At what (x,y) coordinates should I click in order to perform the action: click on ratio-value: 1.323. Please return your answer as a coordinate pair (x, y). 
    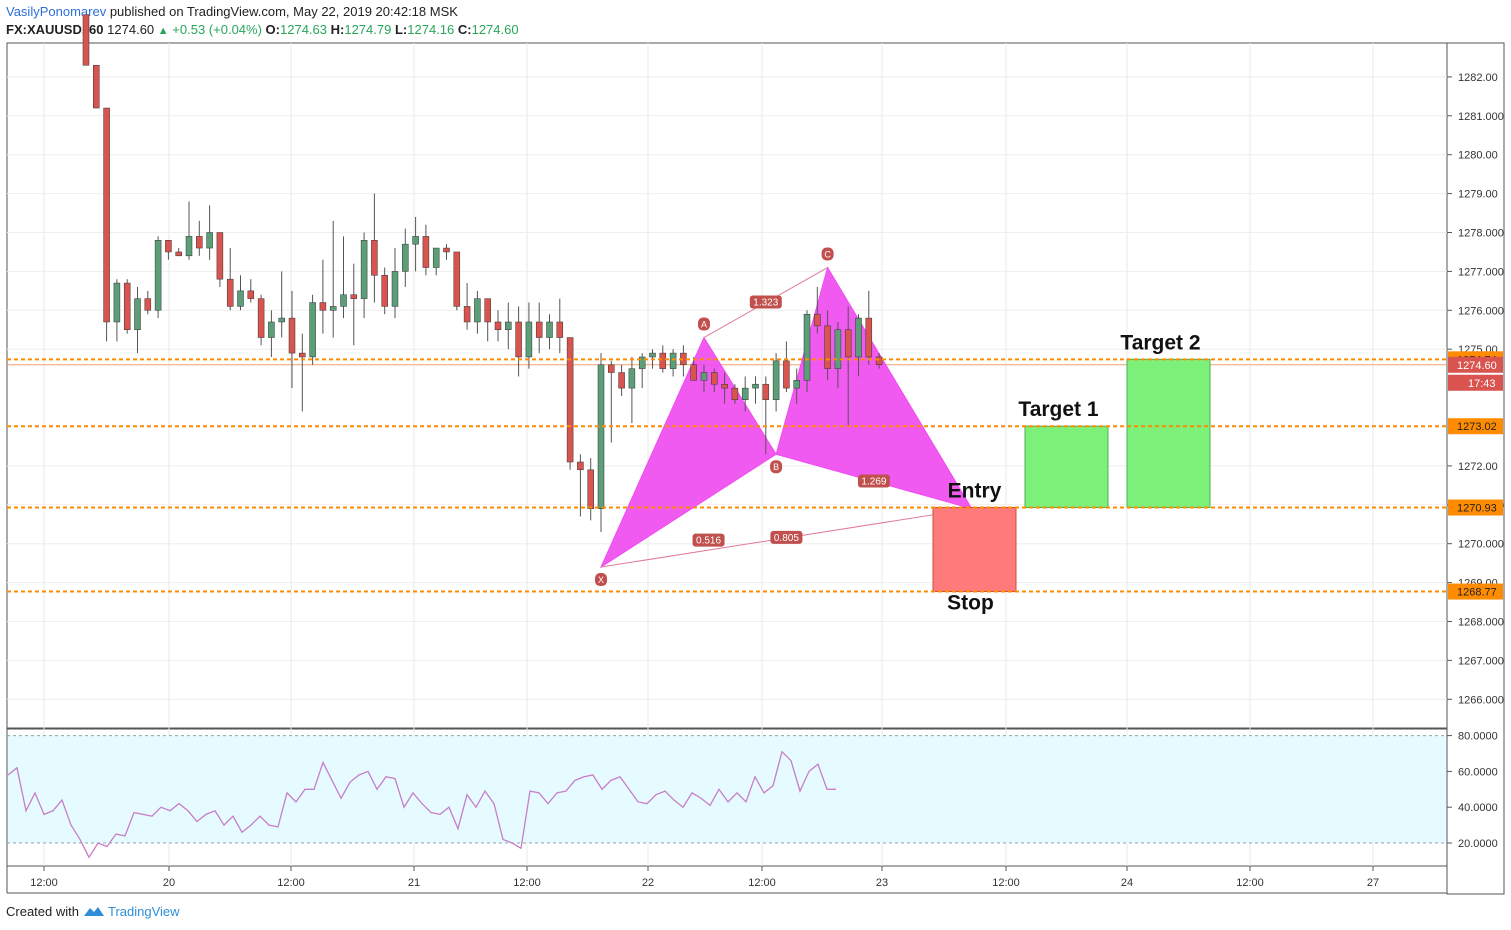
    Looking at the image, I should click on (765, 303).